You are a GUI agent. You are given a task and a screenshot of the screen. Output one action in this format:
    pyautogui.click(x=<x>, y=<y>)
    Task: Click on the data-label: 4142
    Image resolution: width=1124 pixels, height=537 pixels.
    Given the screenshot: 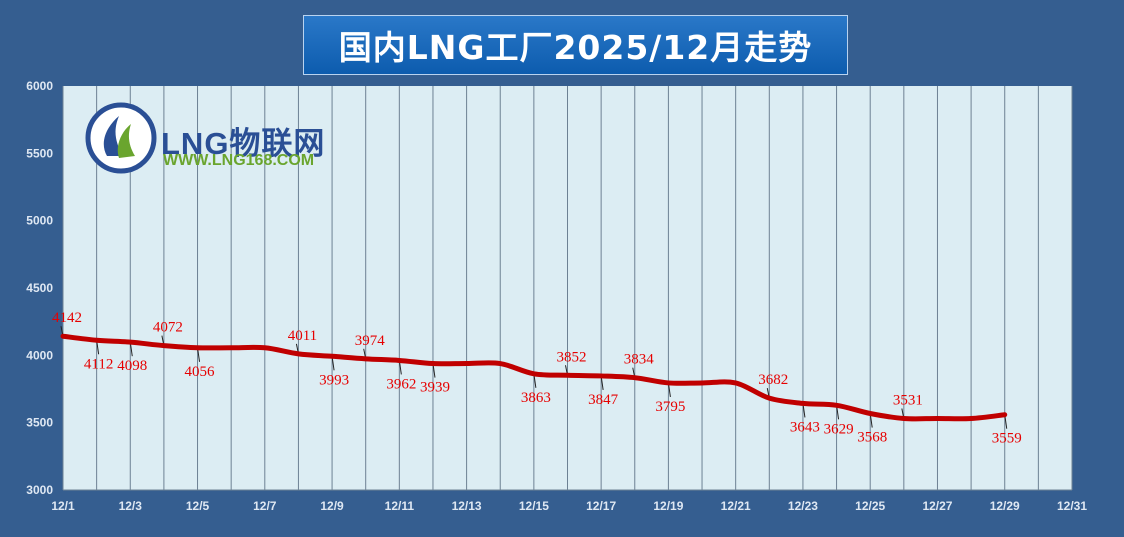 What is the action you would take?
    pyautogui.click(x=67, y=318)
    